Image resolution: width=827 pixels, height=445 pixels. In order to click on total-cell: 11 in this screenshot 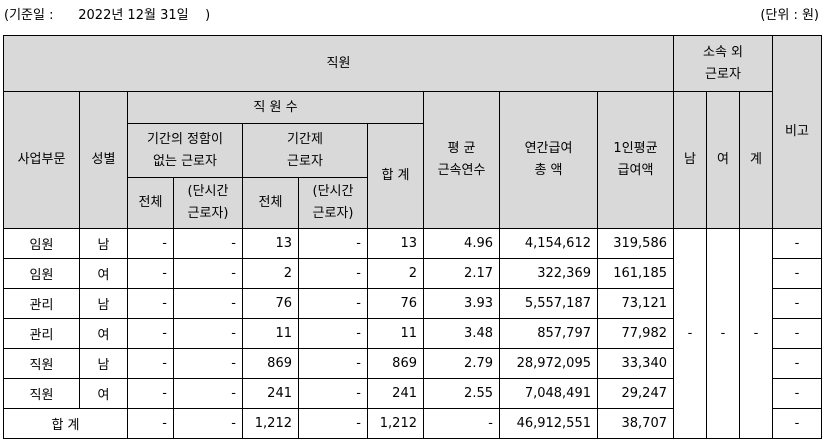, I will do `click(395, 333)`.